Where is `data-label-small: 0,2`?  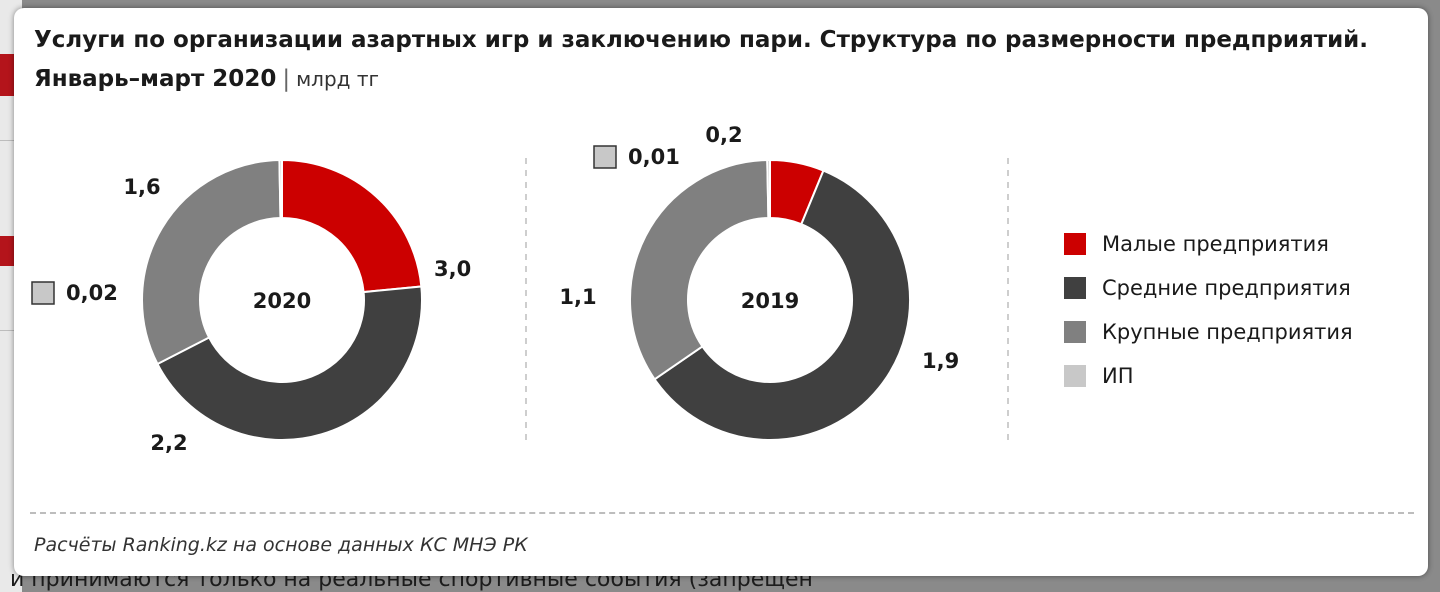 data-label-small: 0,2 is located at coordinates (723, 135).